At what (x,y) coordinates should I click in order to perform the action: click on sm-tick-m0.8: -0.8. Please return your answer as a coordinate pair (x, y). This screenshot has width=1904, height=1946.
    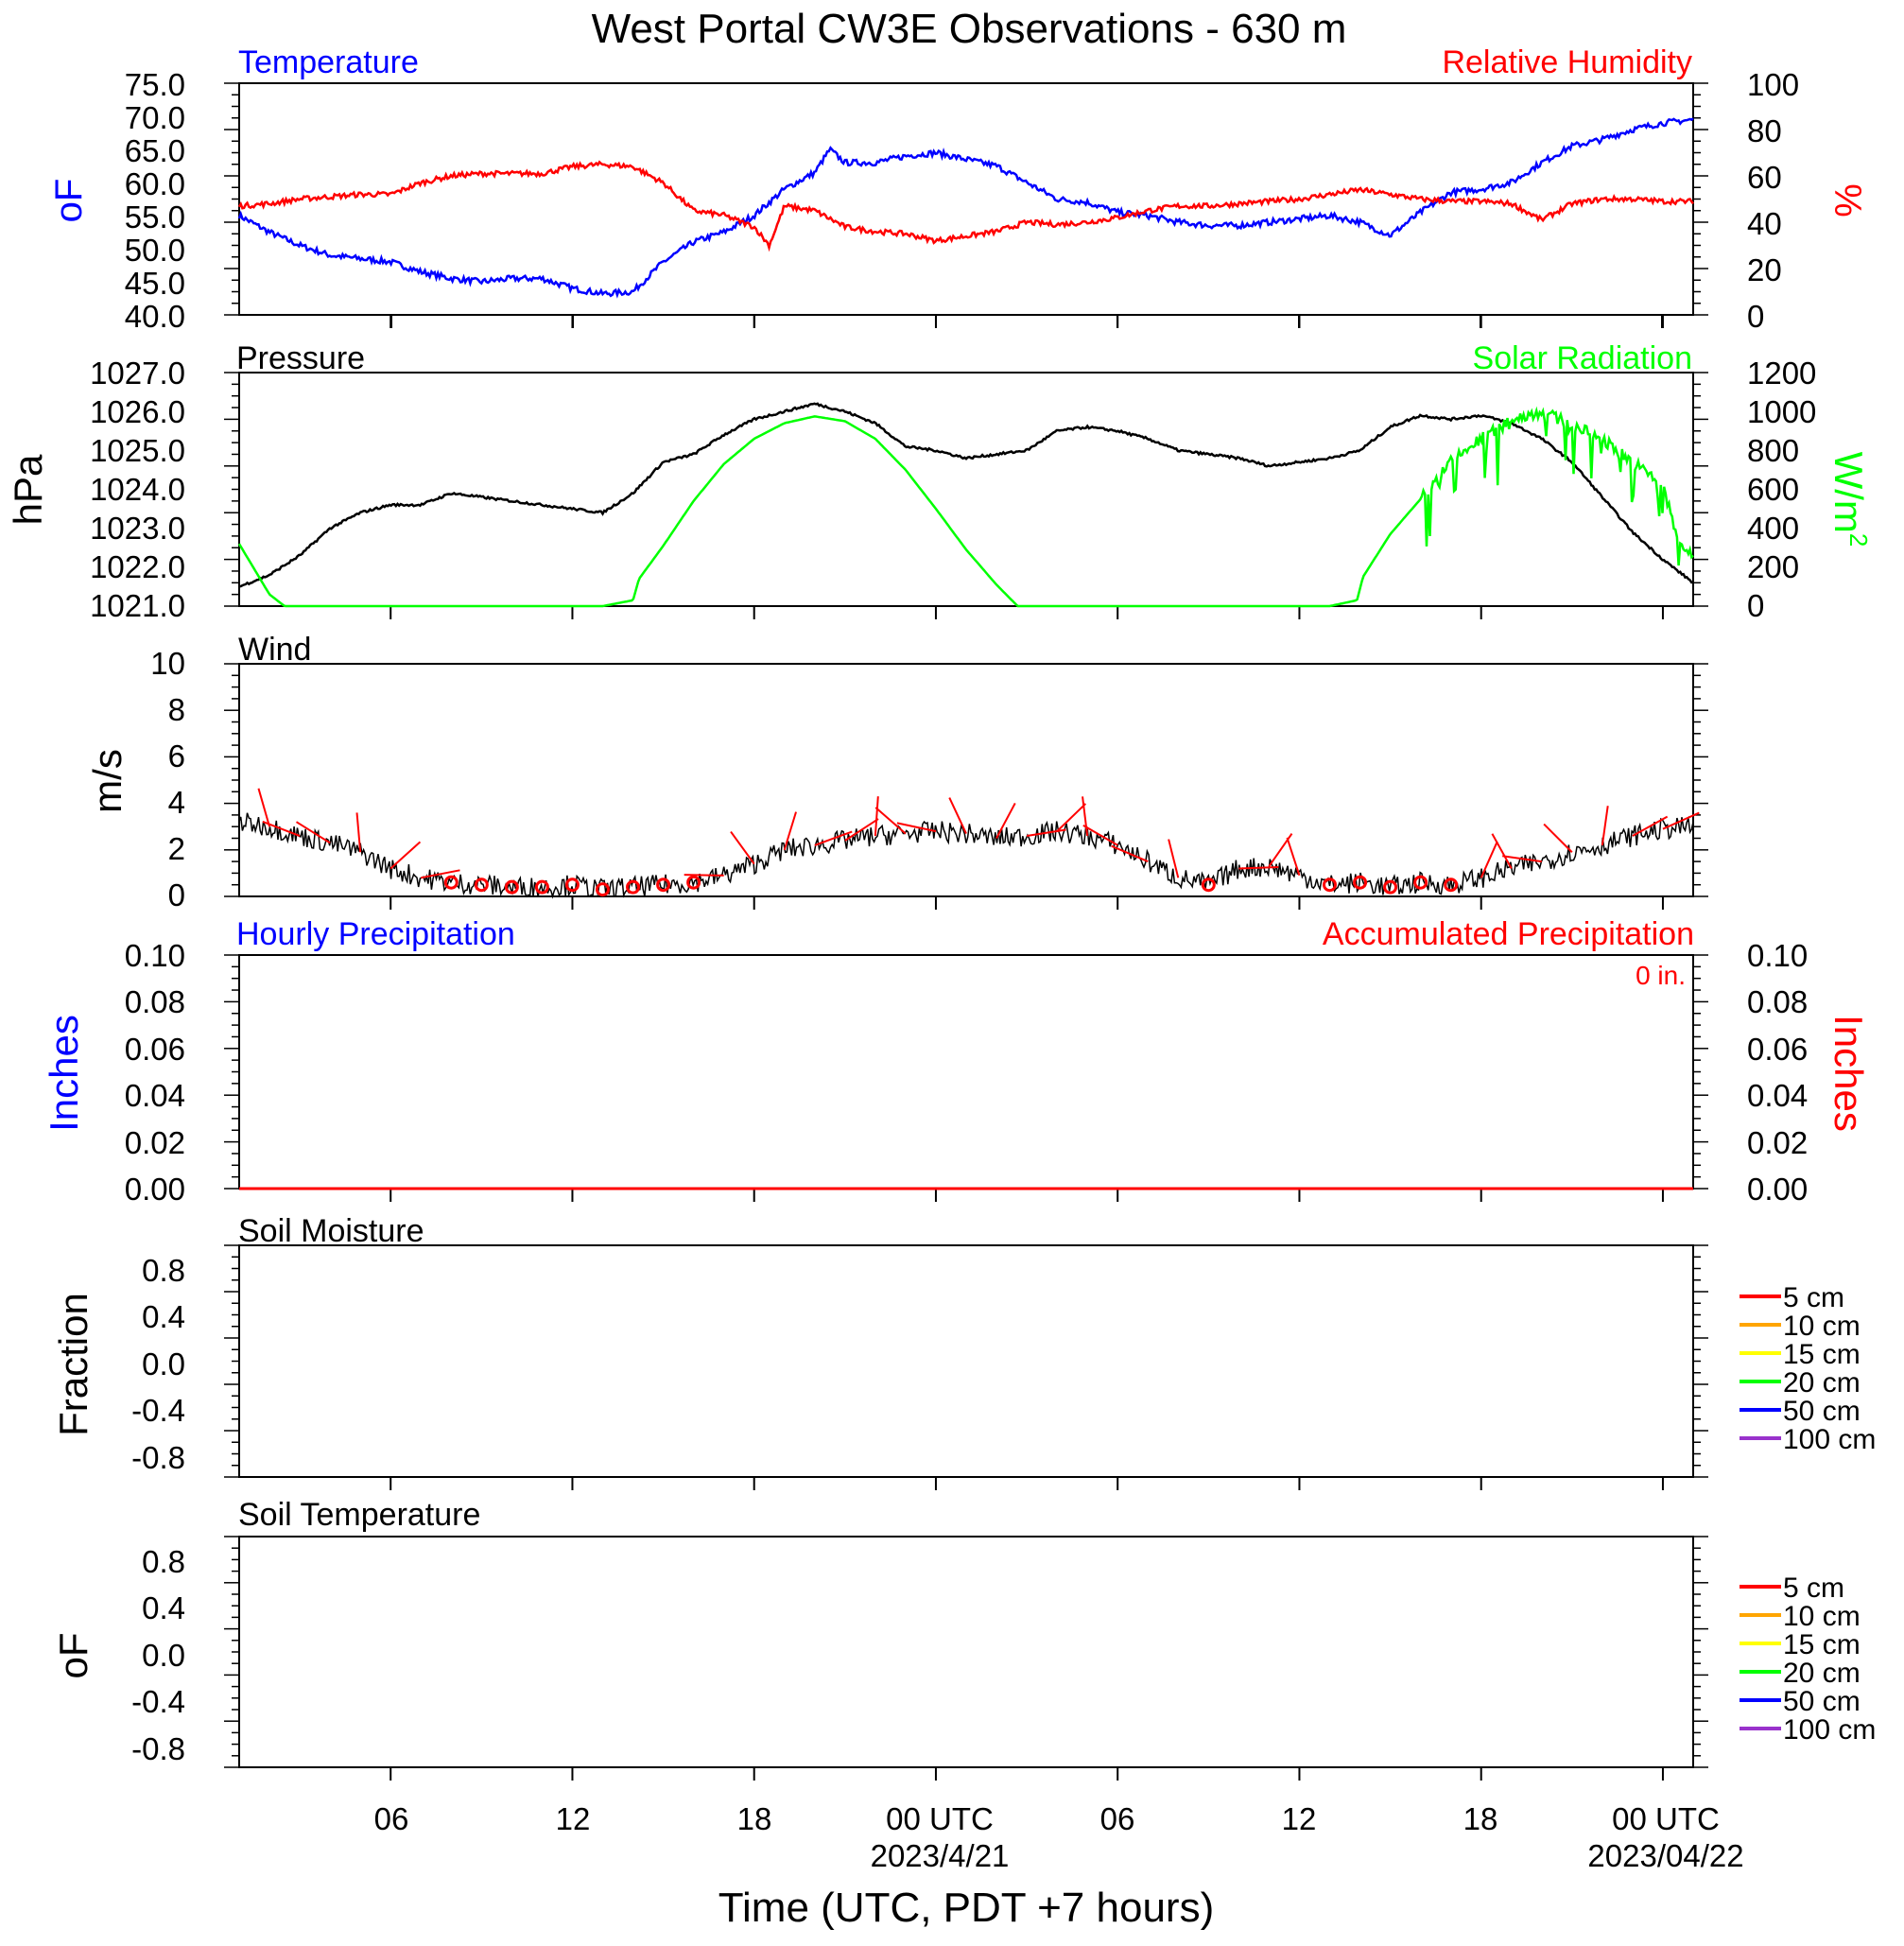
    Looking at the image, I should click on (158, 1458).